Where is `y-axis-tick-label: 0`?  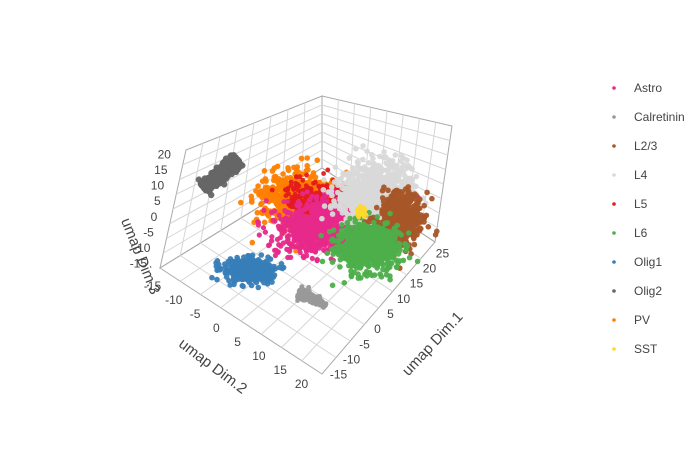
y-axis-tick-label: 0 is located at coordinates (216, 328).